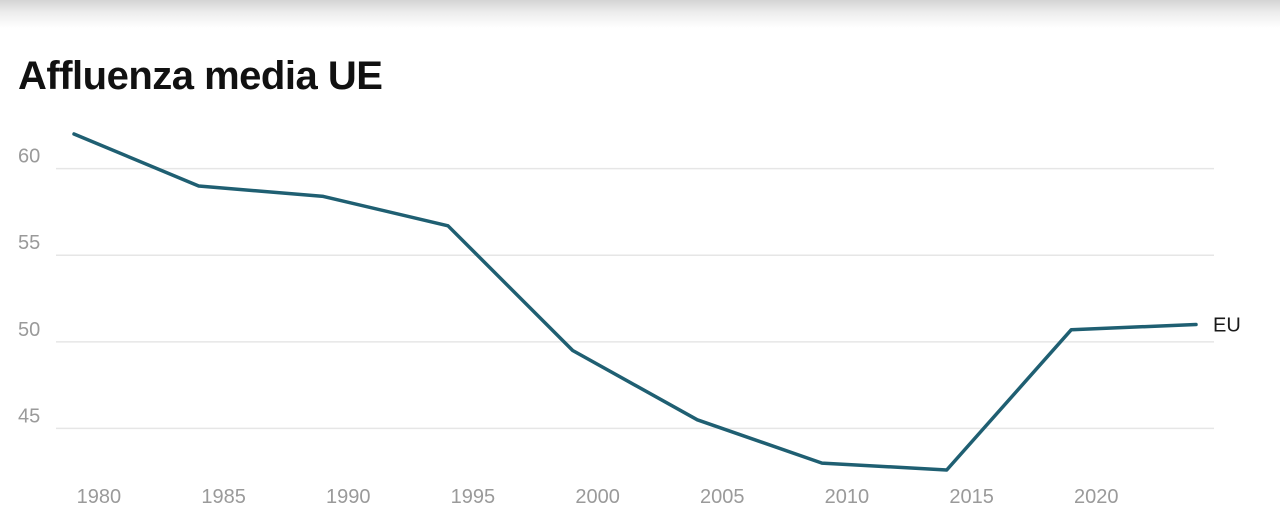  I want to click on series-labels: EU, so click(1227, 326).